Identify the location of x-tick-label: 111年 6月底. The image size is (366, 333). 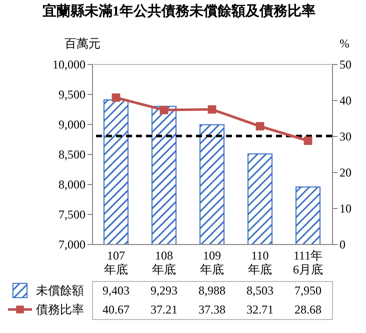
(308, 262).